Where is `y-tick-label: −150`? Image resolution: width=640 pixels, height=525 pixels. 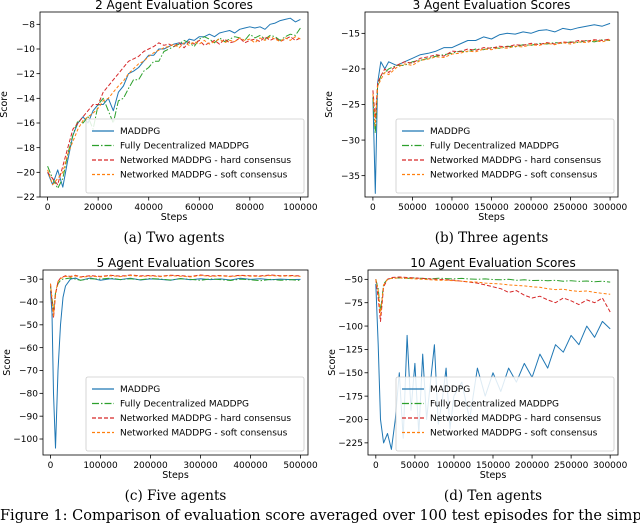
y-tick-label: −150 is located at coordinates (350, 374).